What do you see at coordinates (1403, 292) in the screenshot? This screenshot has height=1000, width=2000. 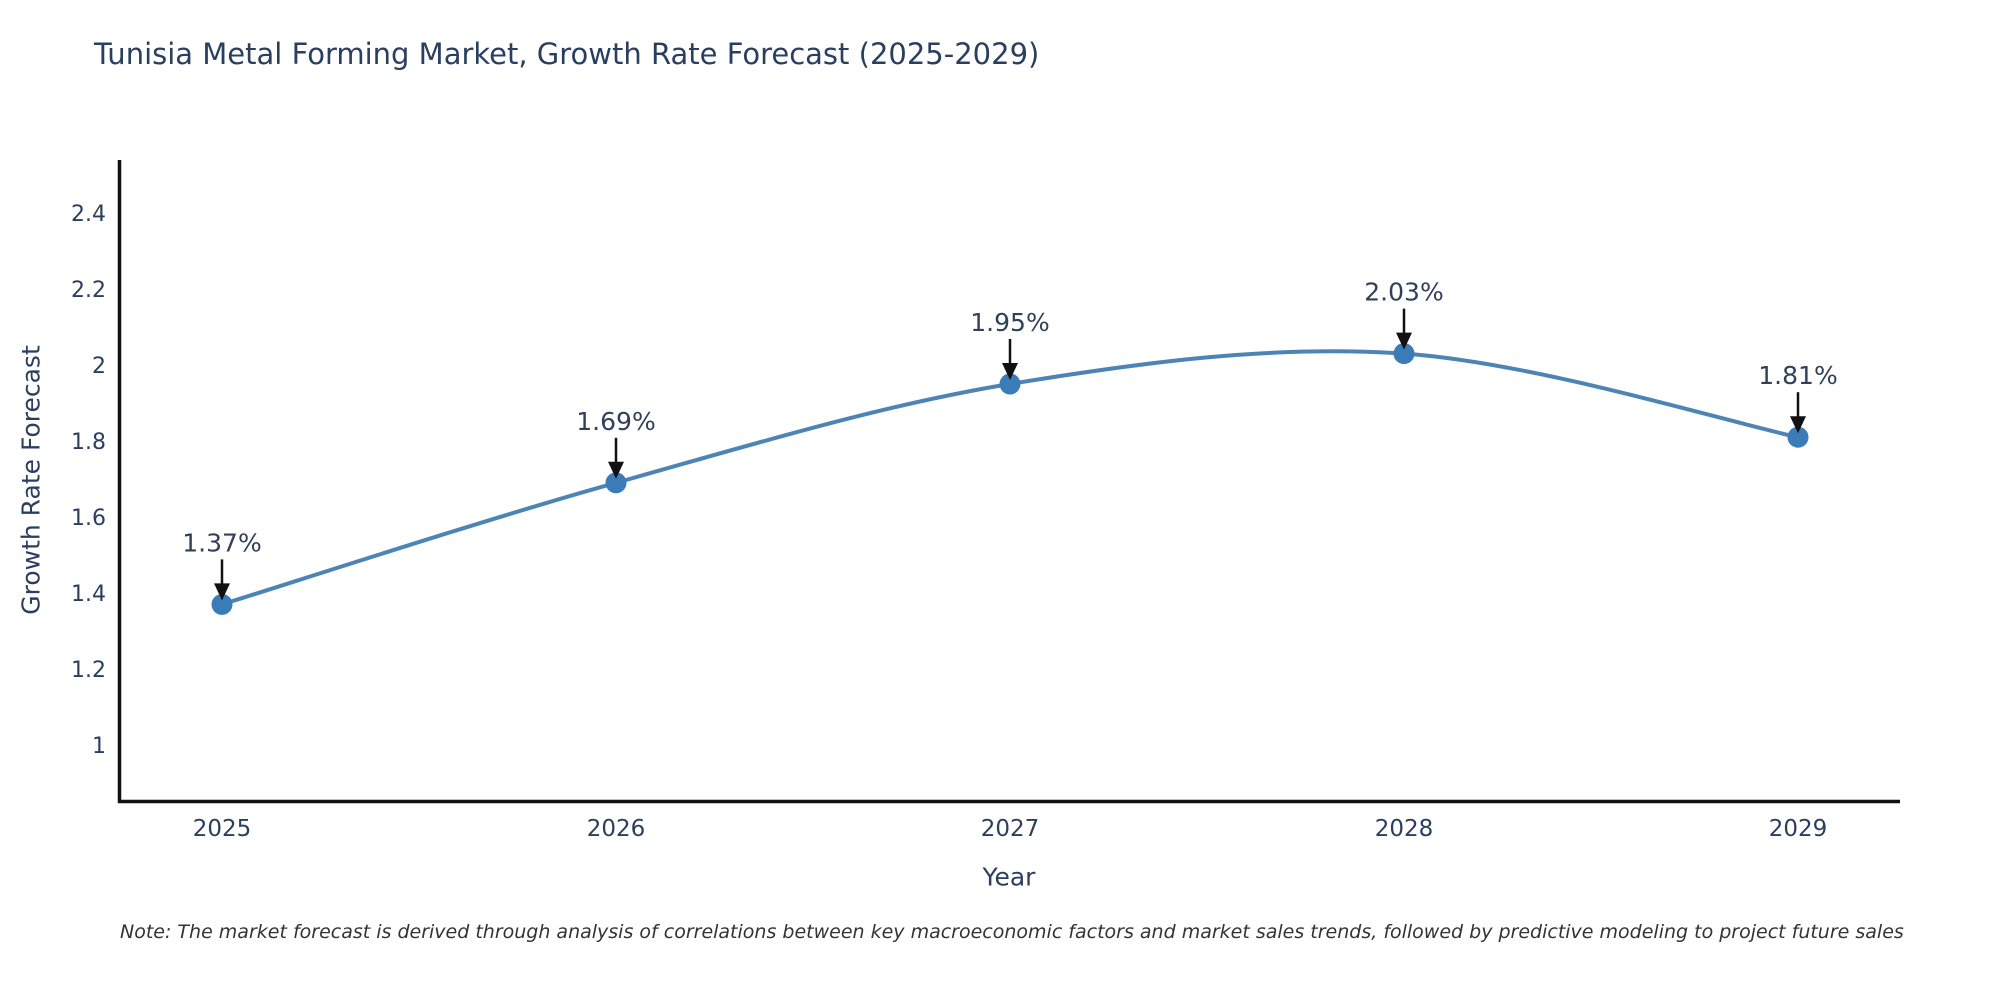 I see `data-label: 2.03%` at bounding box center [1403, 292].